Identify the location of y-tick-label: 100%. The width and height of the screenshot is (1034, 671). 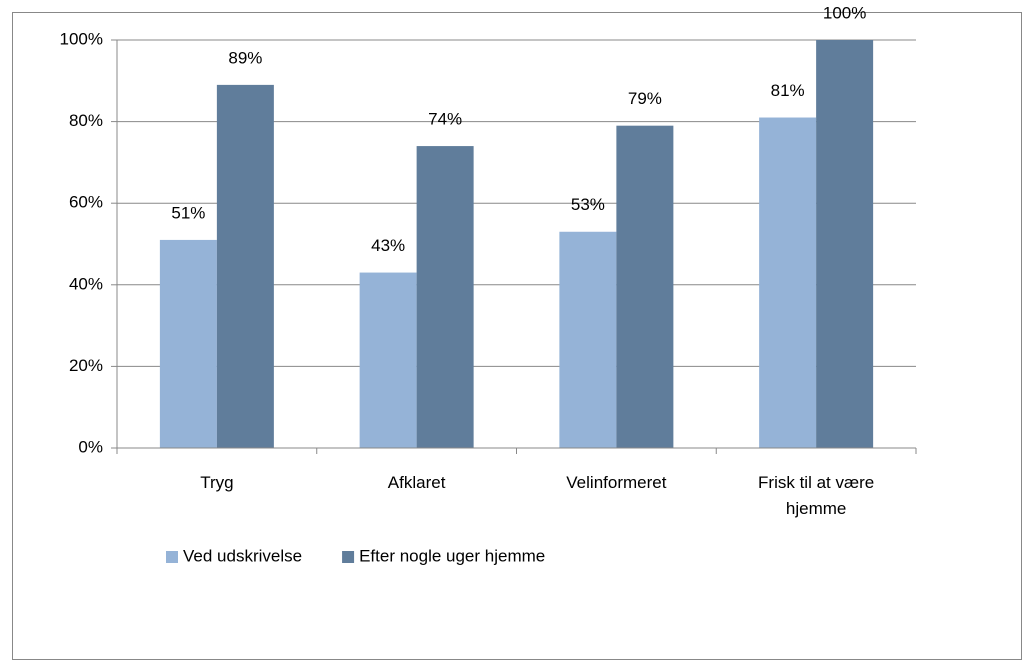
(81, 38).